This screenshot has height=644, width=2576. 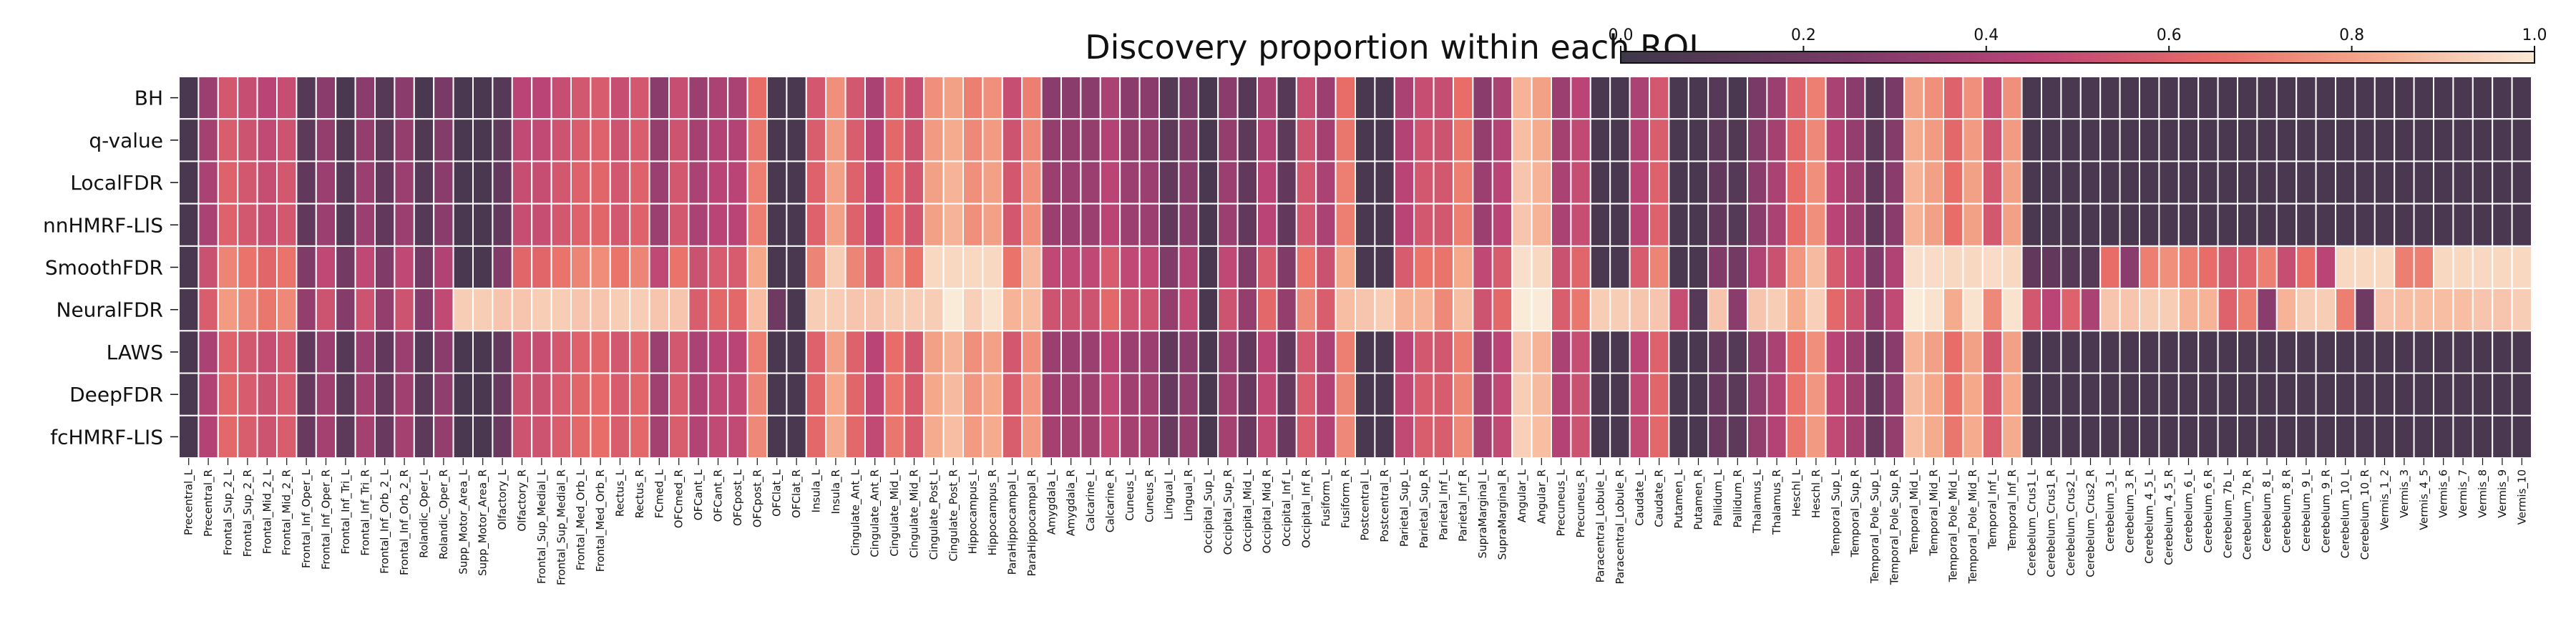 What do you see at coordinates (2267, 510) in the screenshot?
I see `column-label: Cerebelum_8_L` at bounding box center [2267, 510].